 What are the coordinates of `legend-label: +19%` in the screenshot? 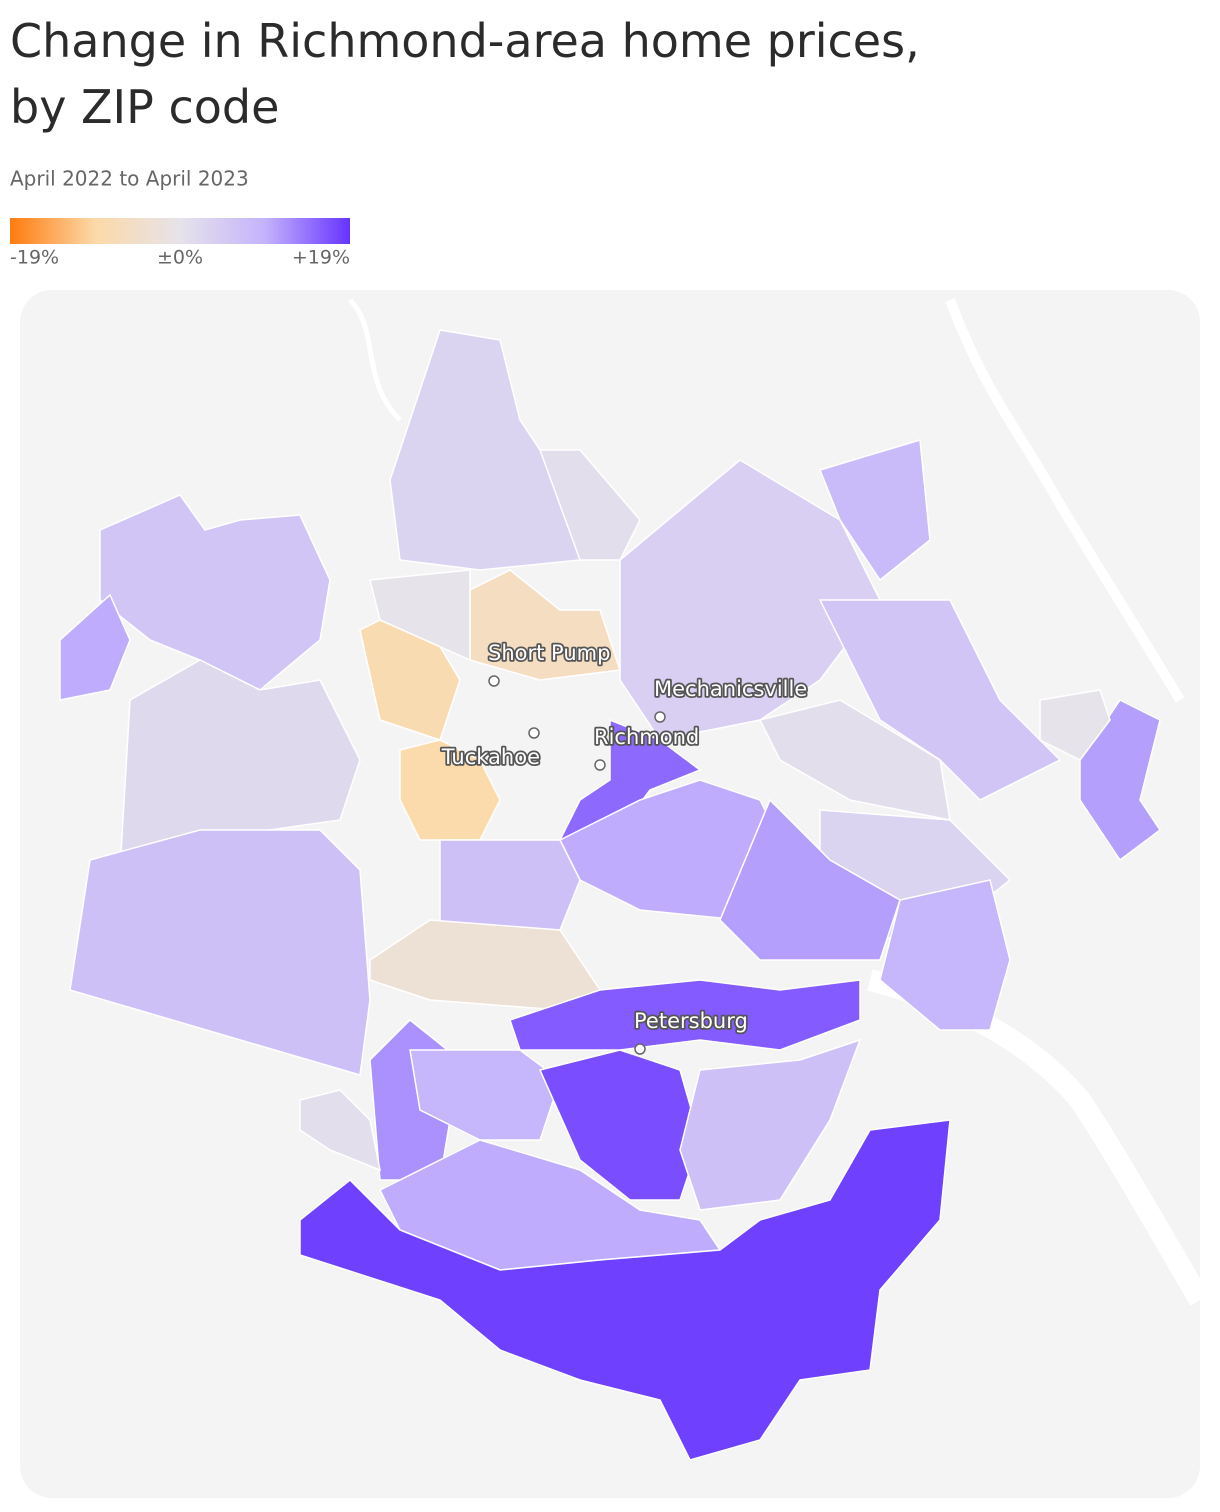 It's located at (321, 258).